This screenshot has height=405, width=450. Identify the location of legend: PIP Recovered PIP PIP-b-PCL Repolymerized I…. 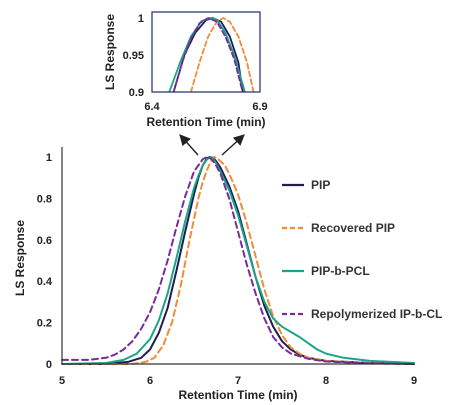
(362, 249).